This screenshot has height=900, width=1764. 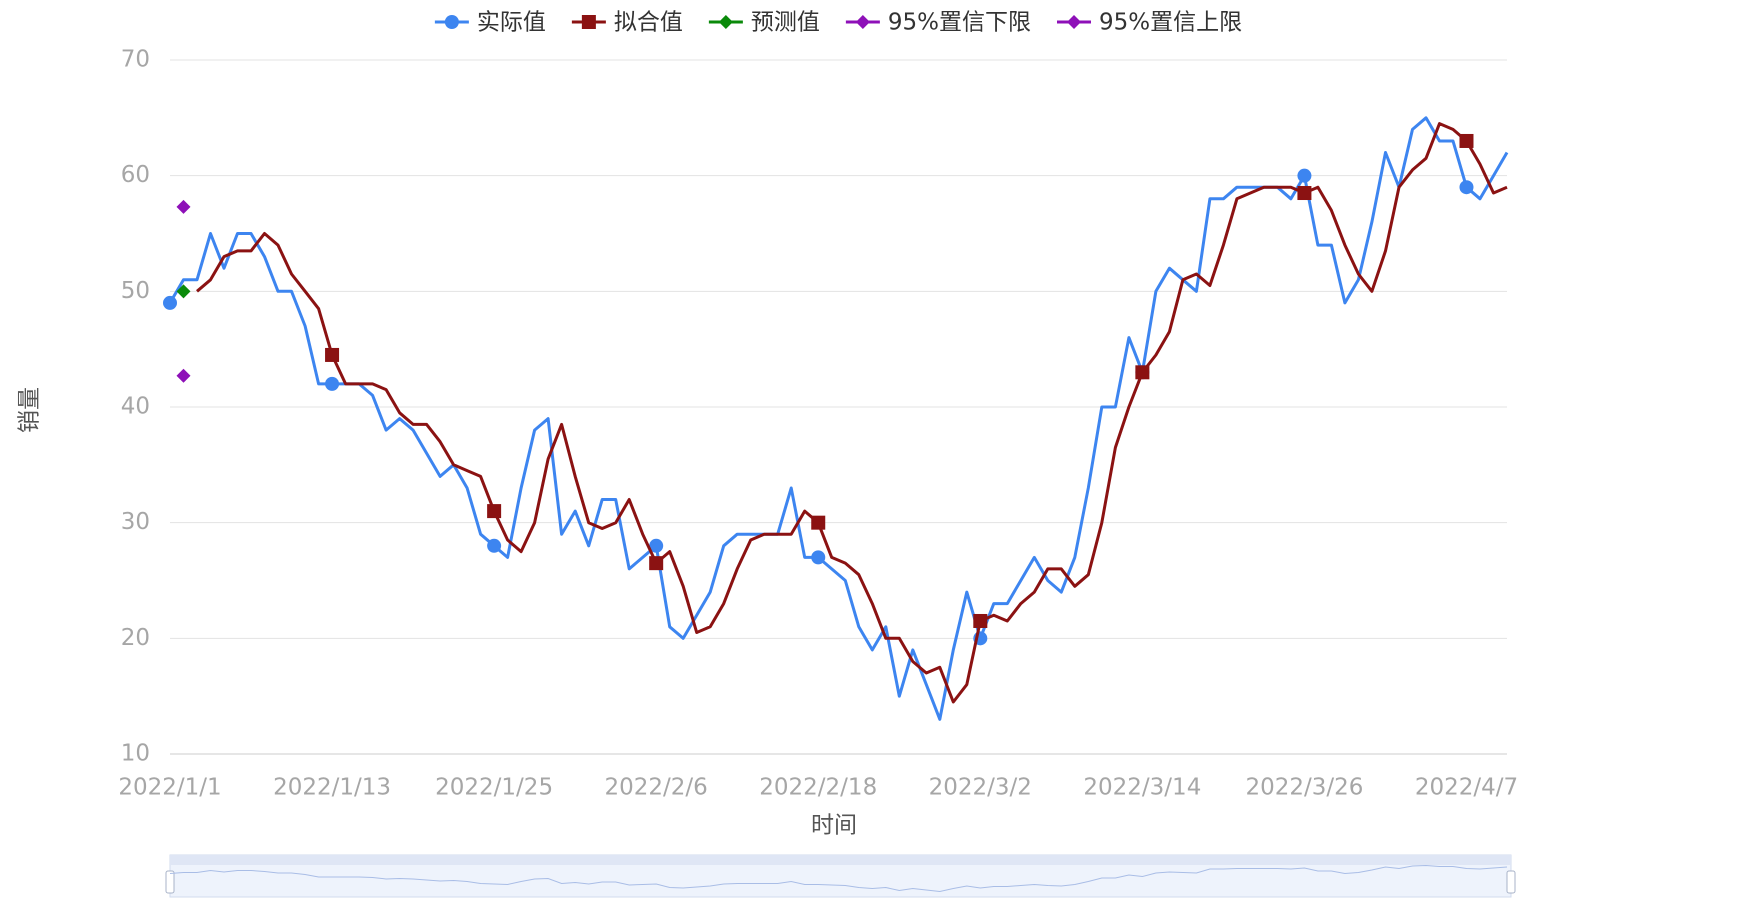 I want to click on y-tick-label: 60, so click(x=135, y=175).